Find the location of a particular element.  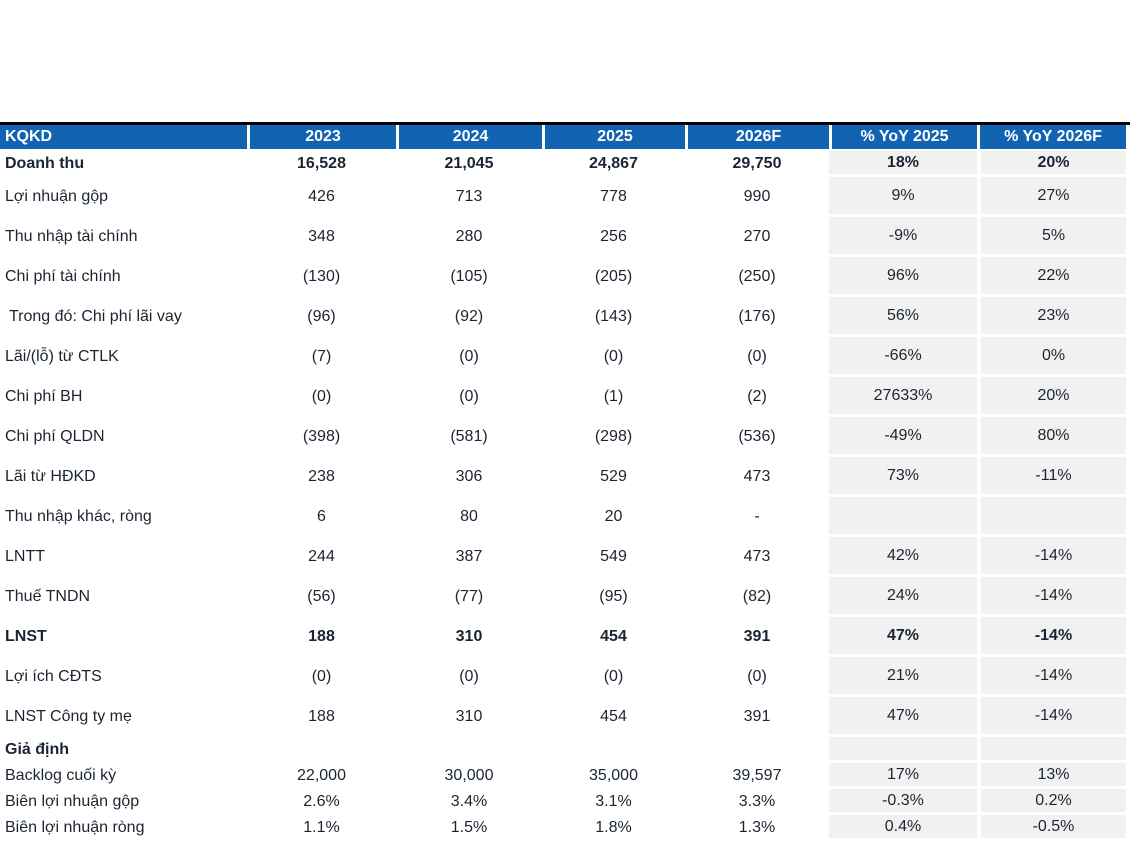

yoy-value-cell: 73% is located at coordinates (903, 477).